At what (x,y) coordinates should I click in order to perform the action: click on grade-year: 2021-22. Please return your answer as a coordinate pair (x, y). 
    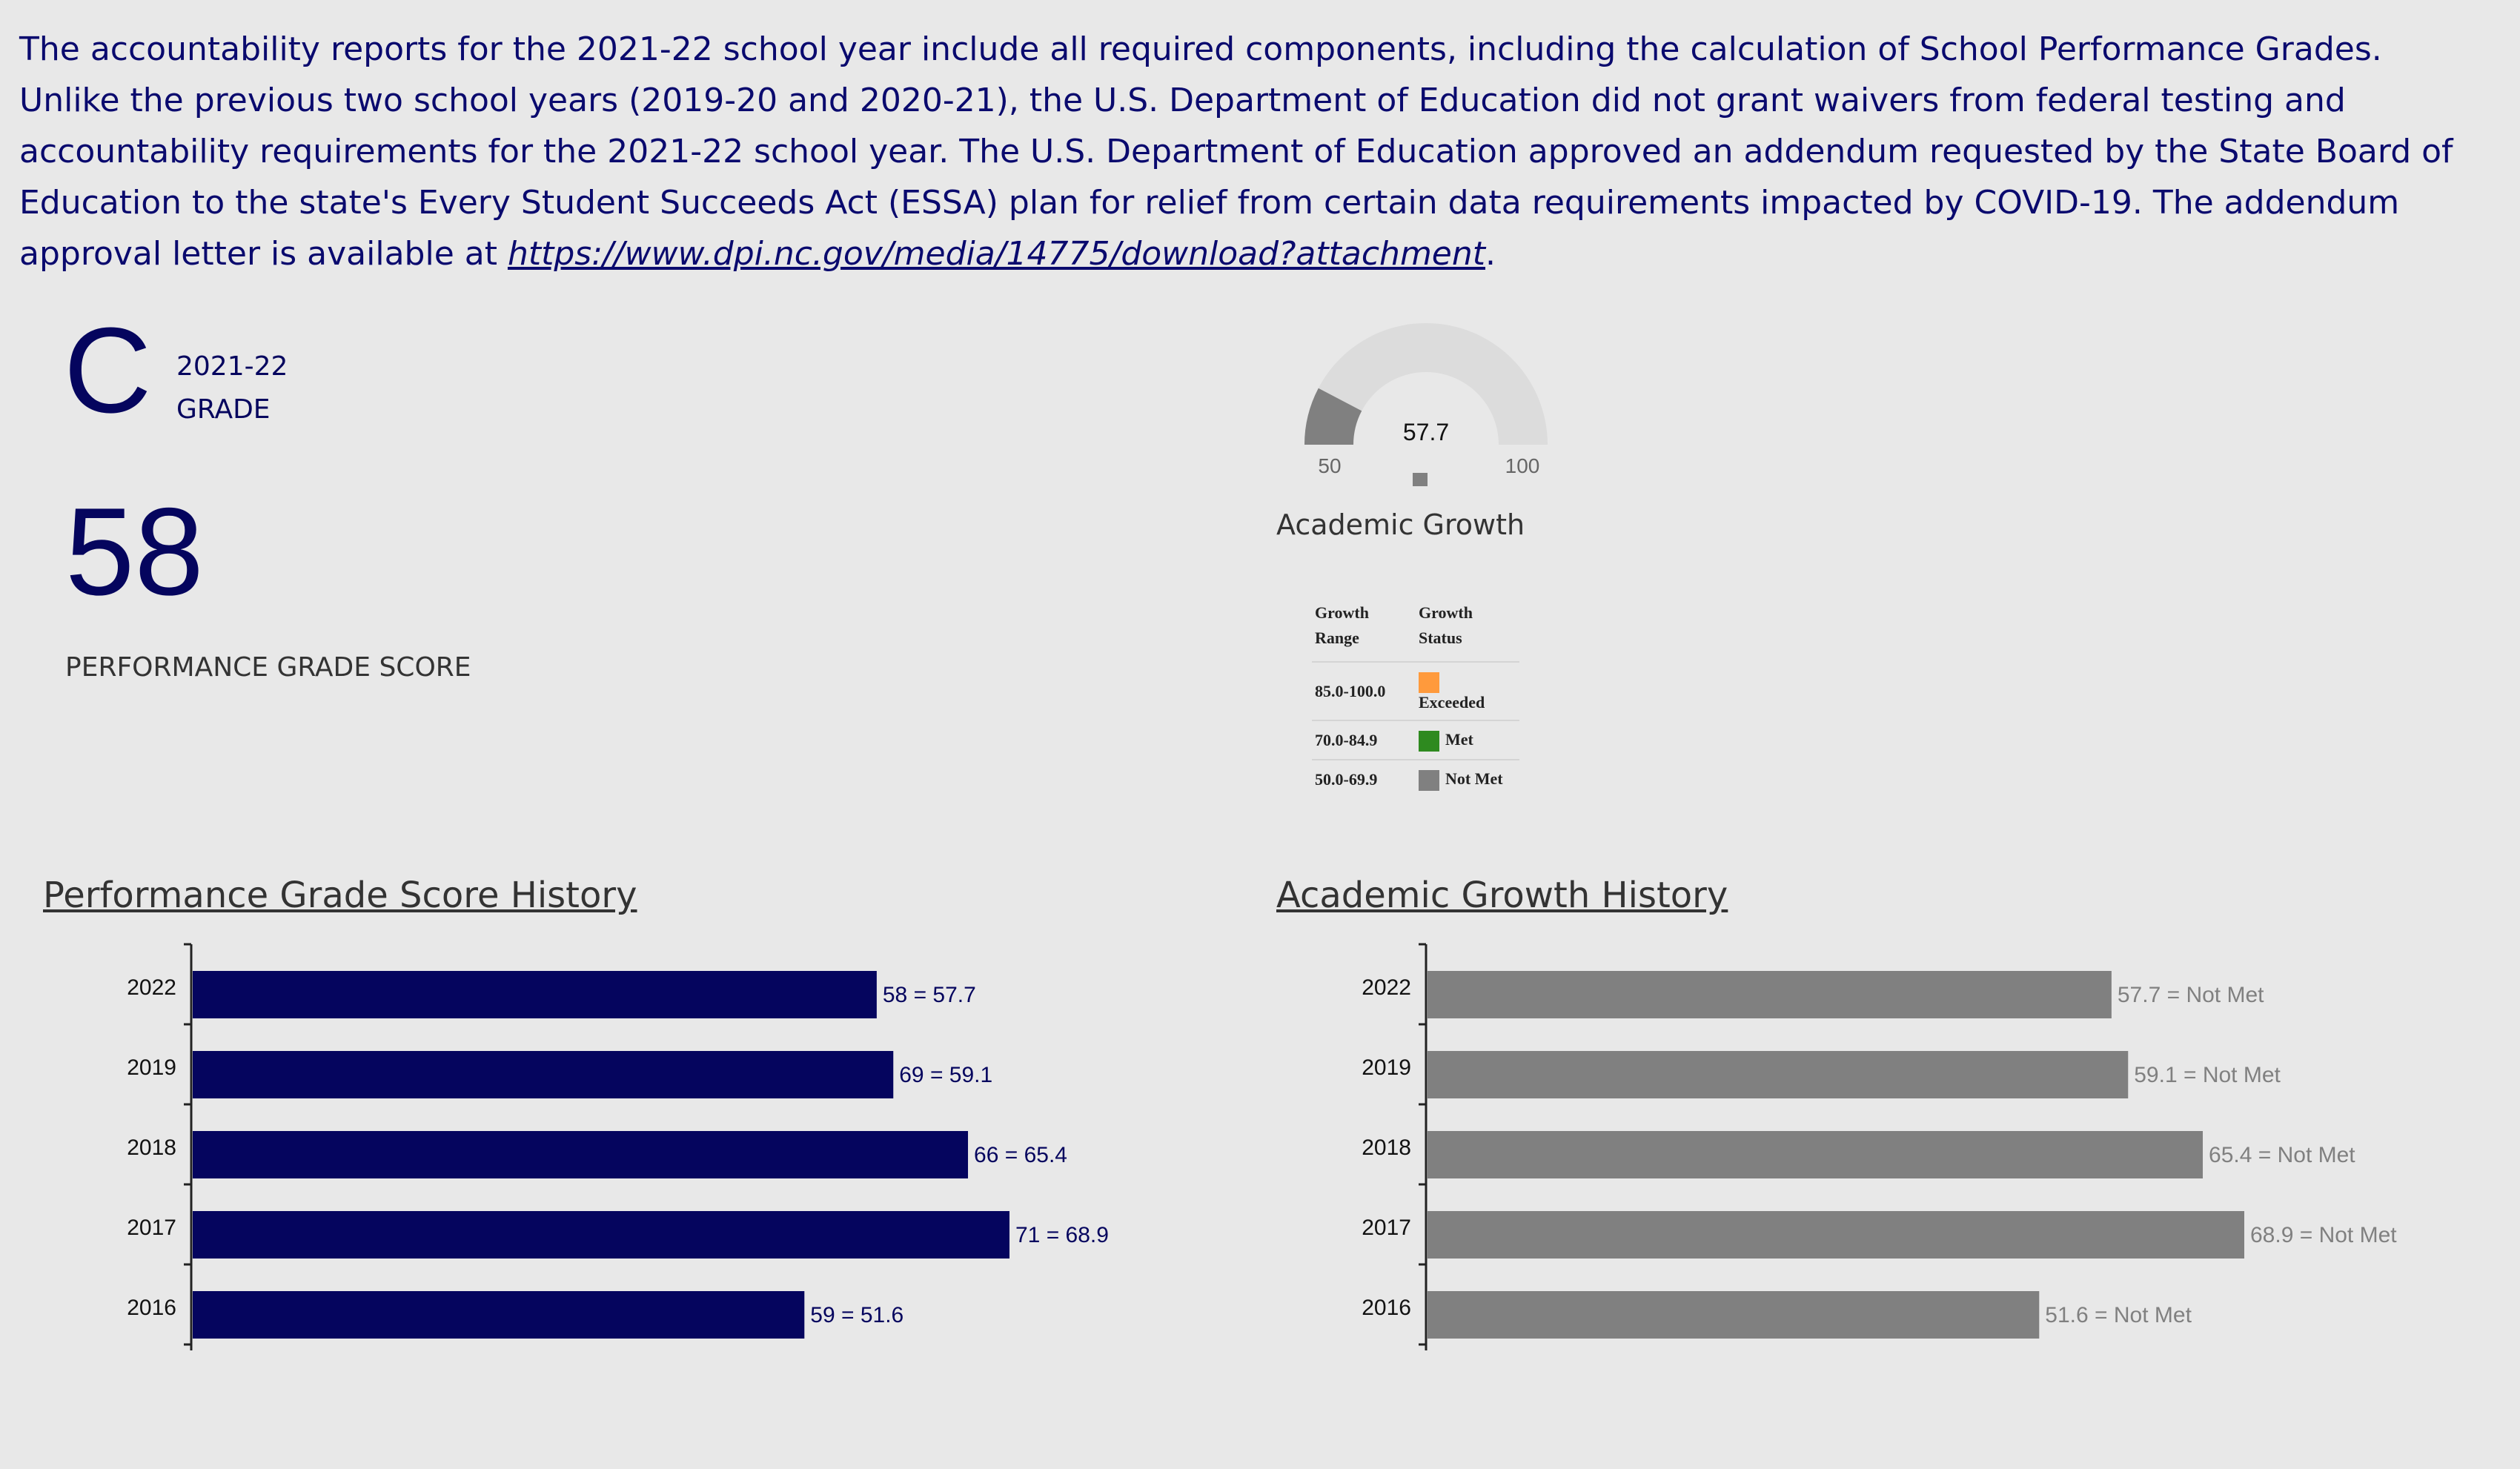
    Looking at the image, I should click on (232, 366).